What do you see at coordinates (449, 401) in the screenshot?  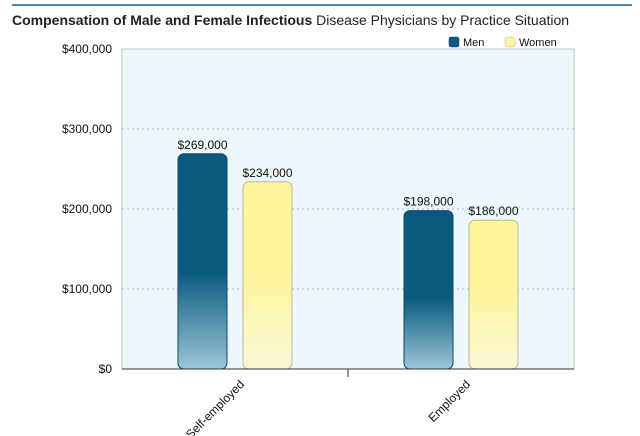 I see `x-tick-label: Employed` at bounding box center [449, 401].